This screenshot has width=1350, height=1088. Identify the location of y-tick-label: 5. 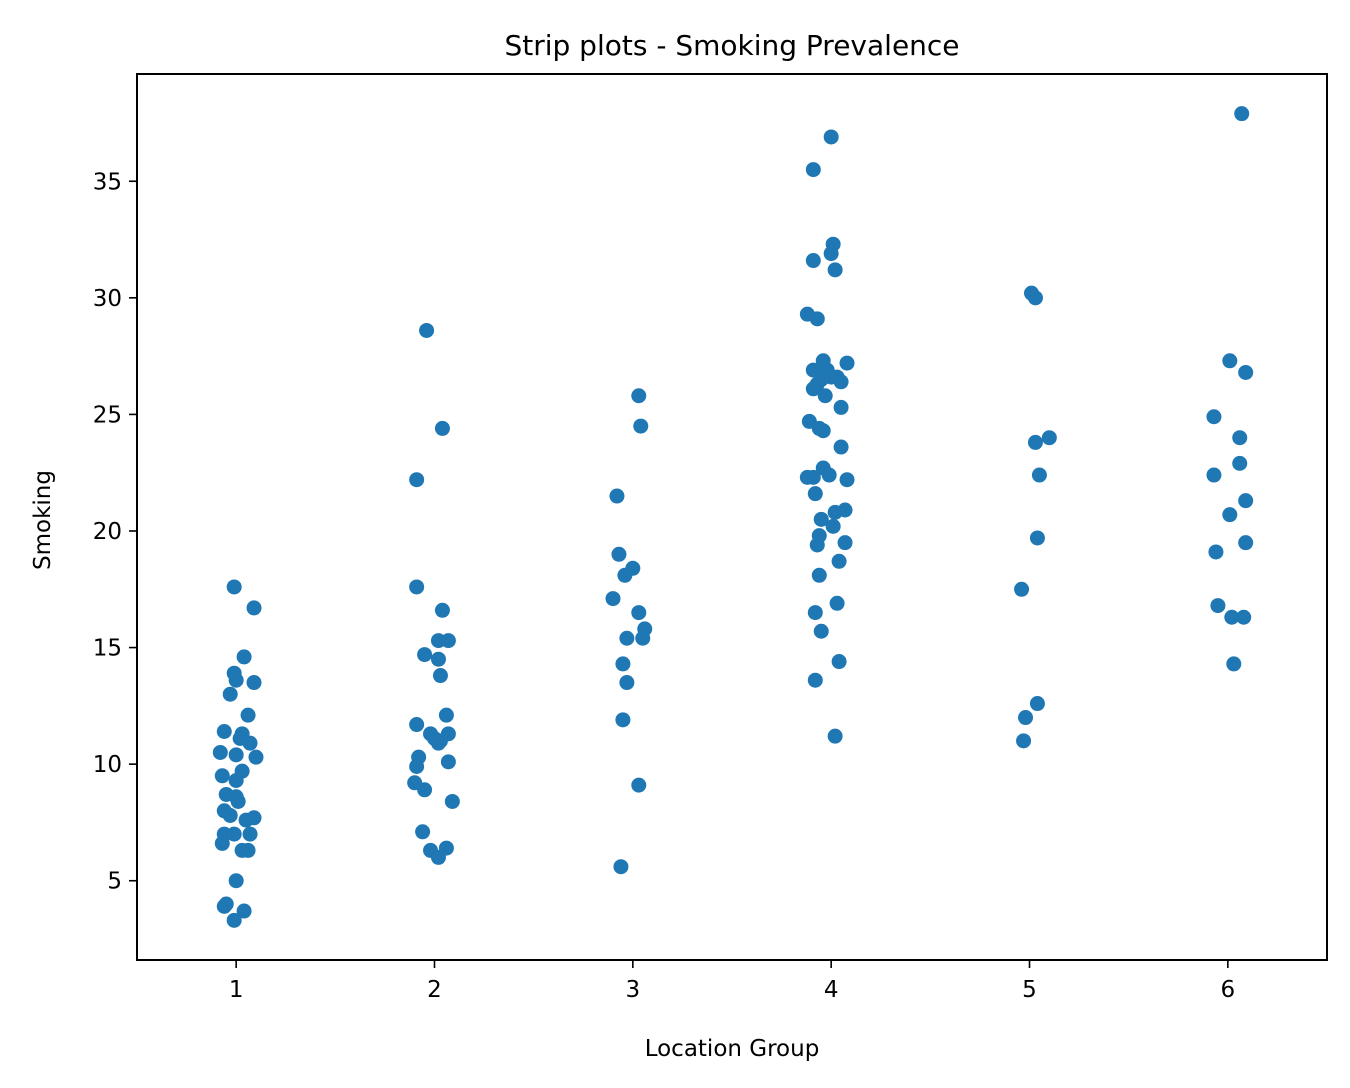
(114, 882).